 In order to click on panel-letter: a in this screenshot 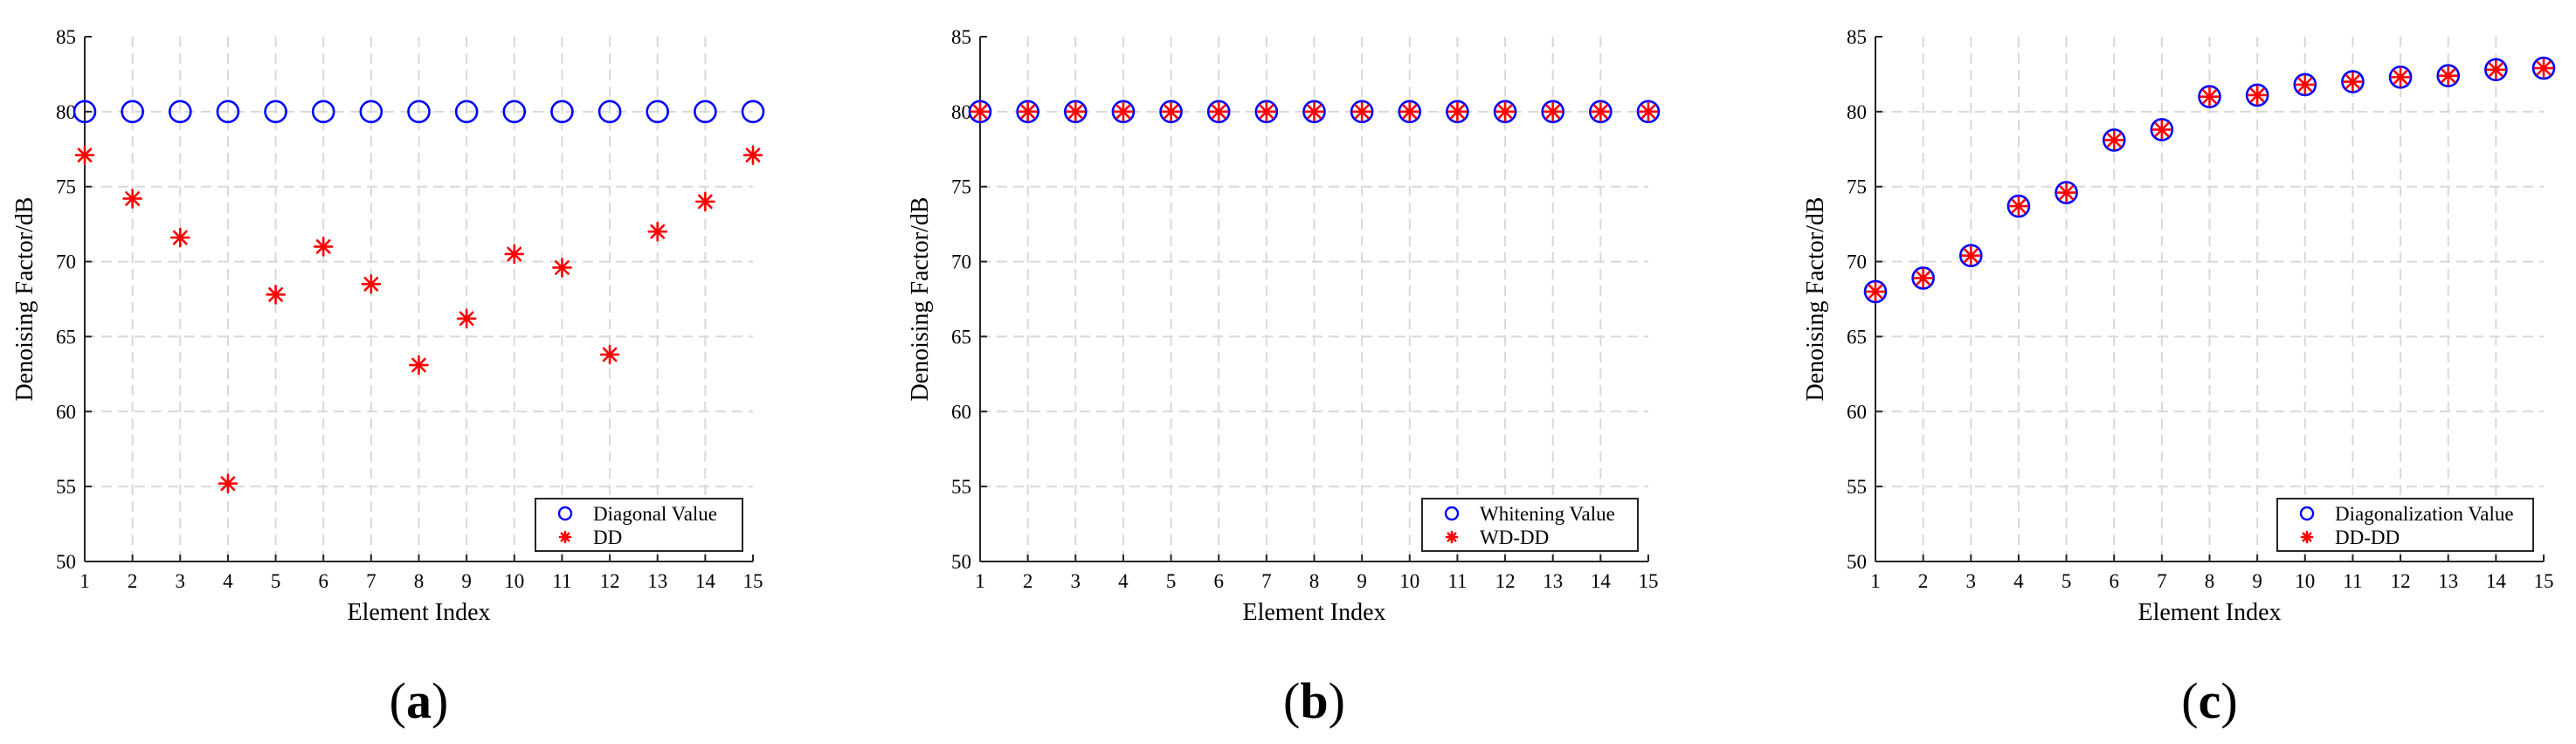, I will do `click(419, 700)`.